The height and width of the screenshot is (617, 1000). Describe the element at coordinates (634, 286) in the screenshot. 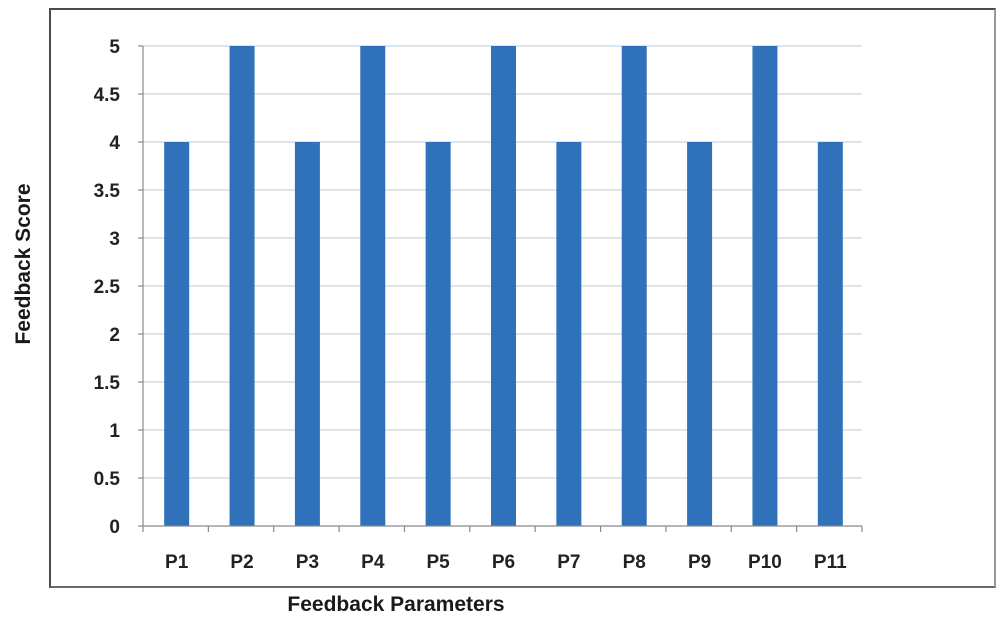

I see `bar-p8` at that location.